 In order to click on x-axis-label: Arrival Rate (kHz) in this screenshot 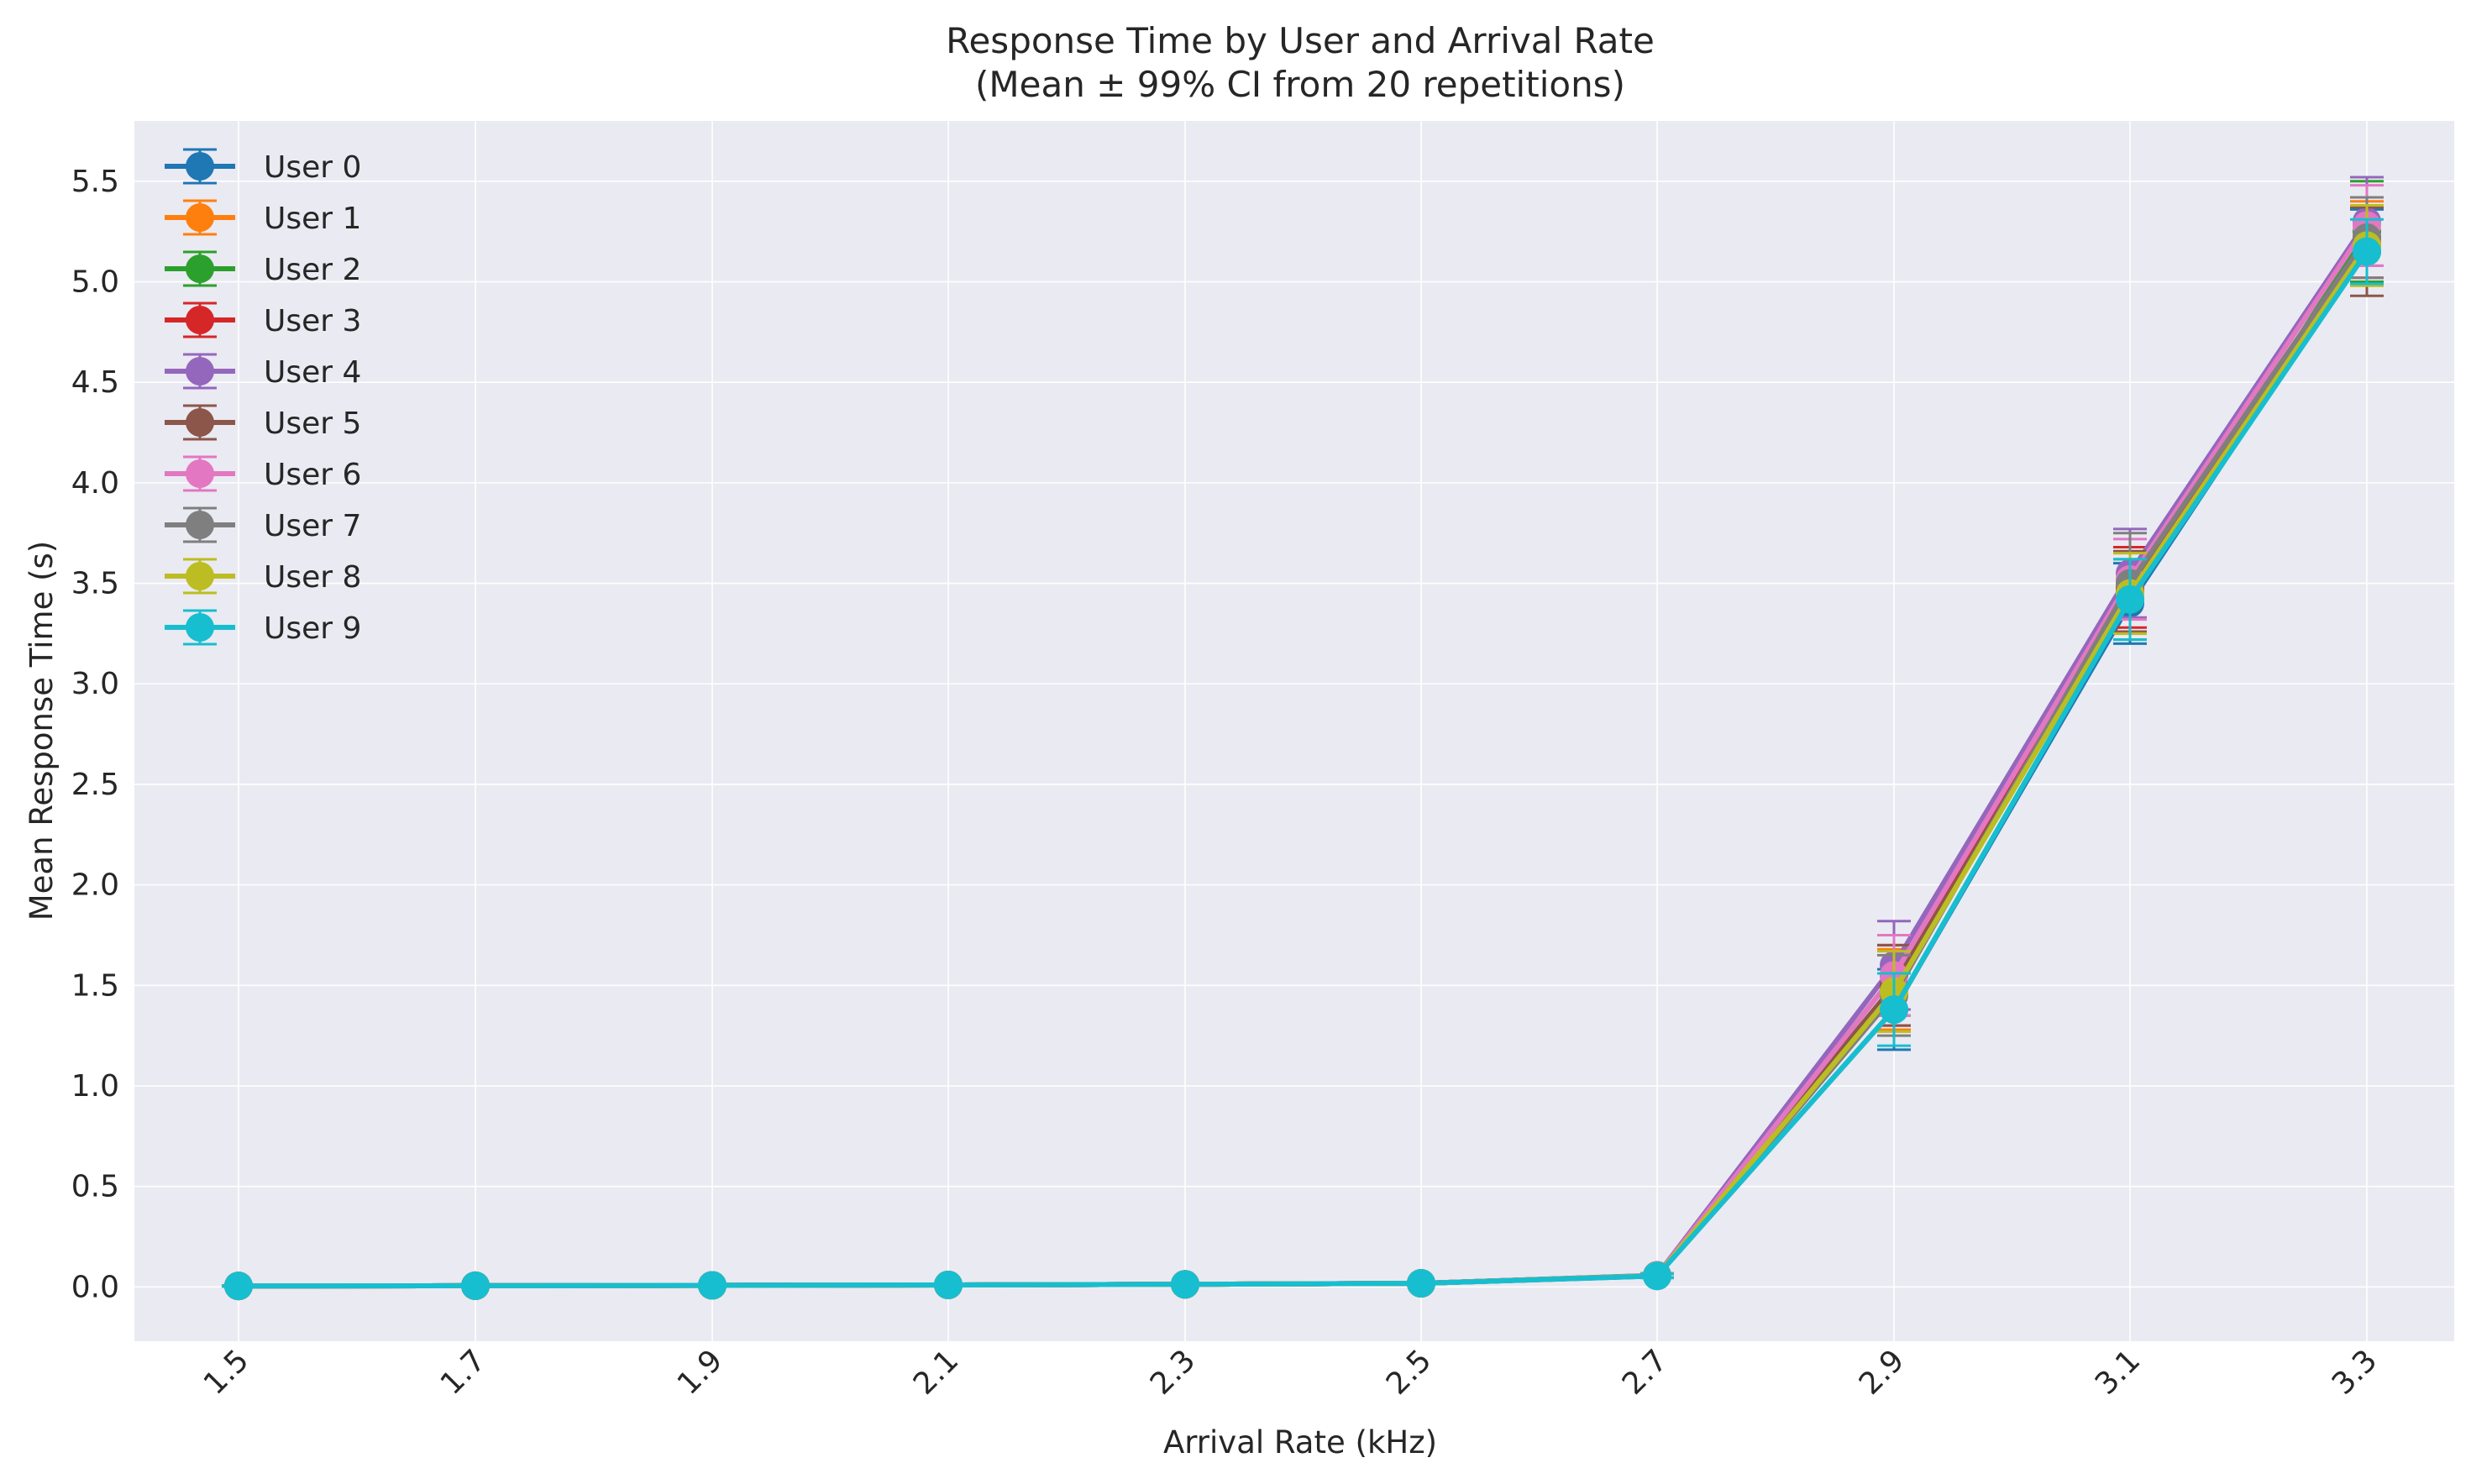, I will do `click(1300, 1442)`.